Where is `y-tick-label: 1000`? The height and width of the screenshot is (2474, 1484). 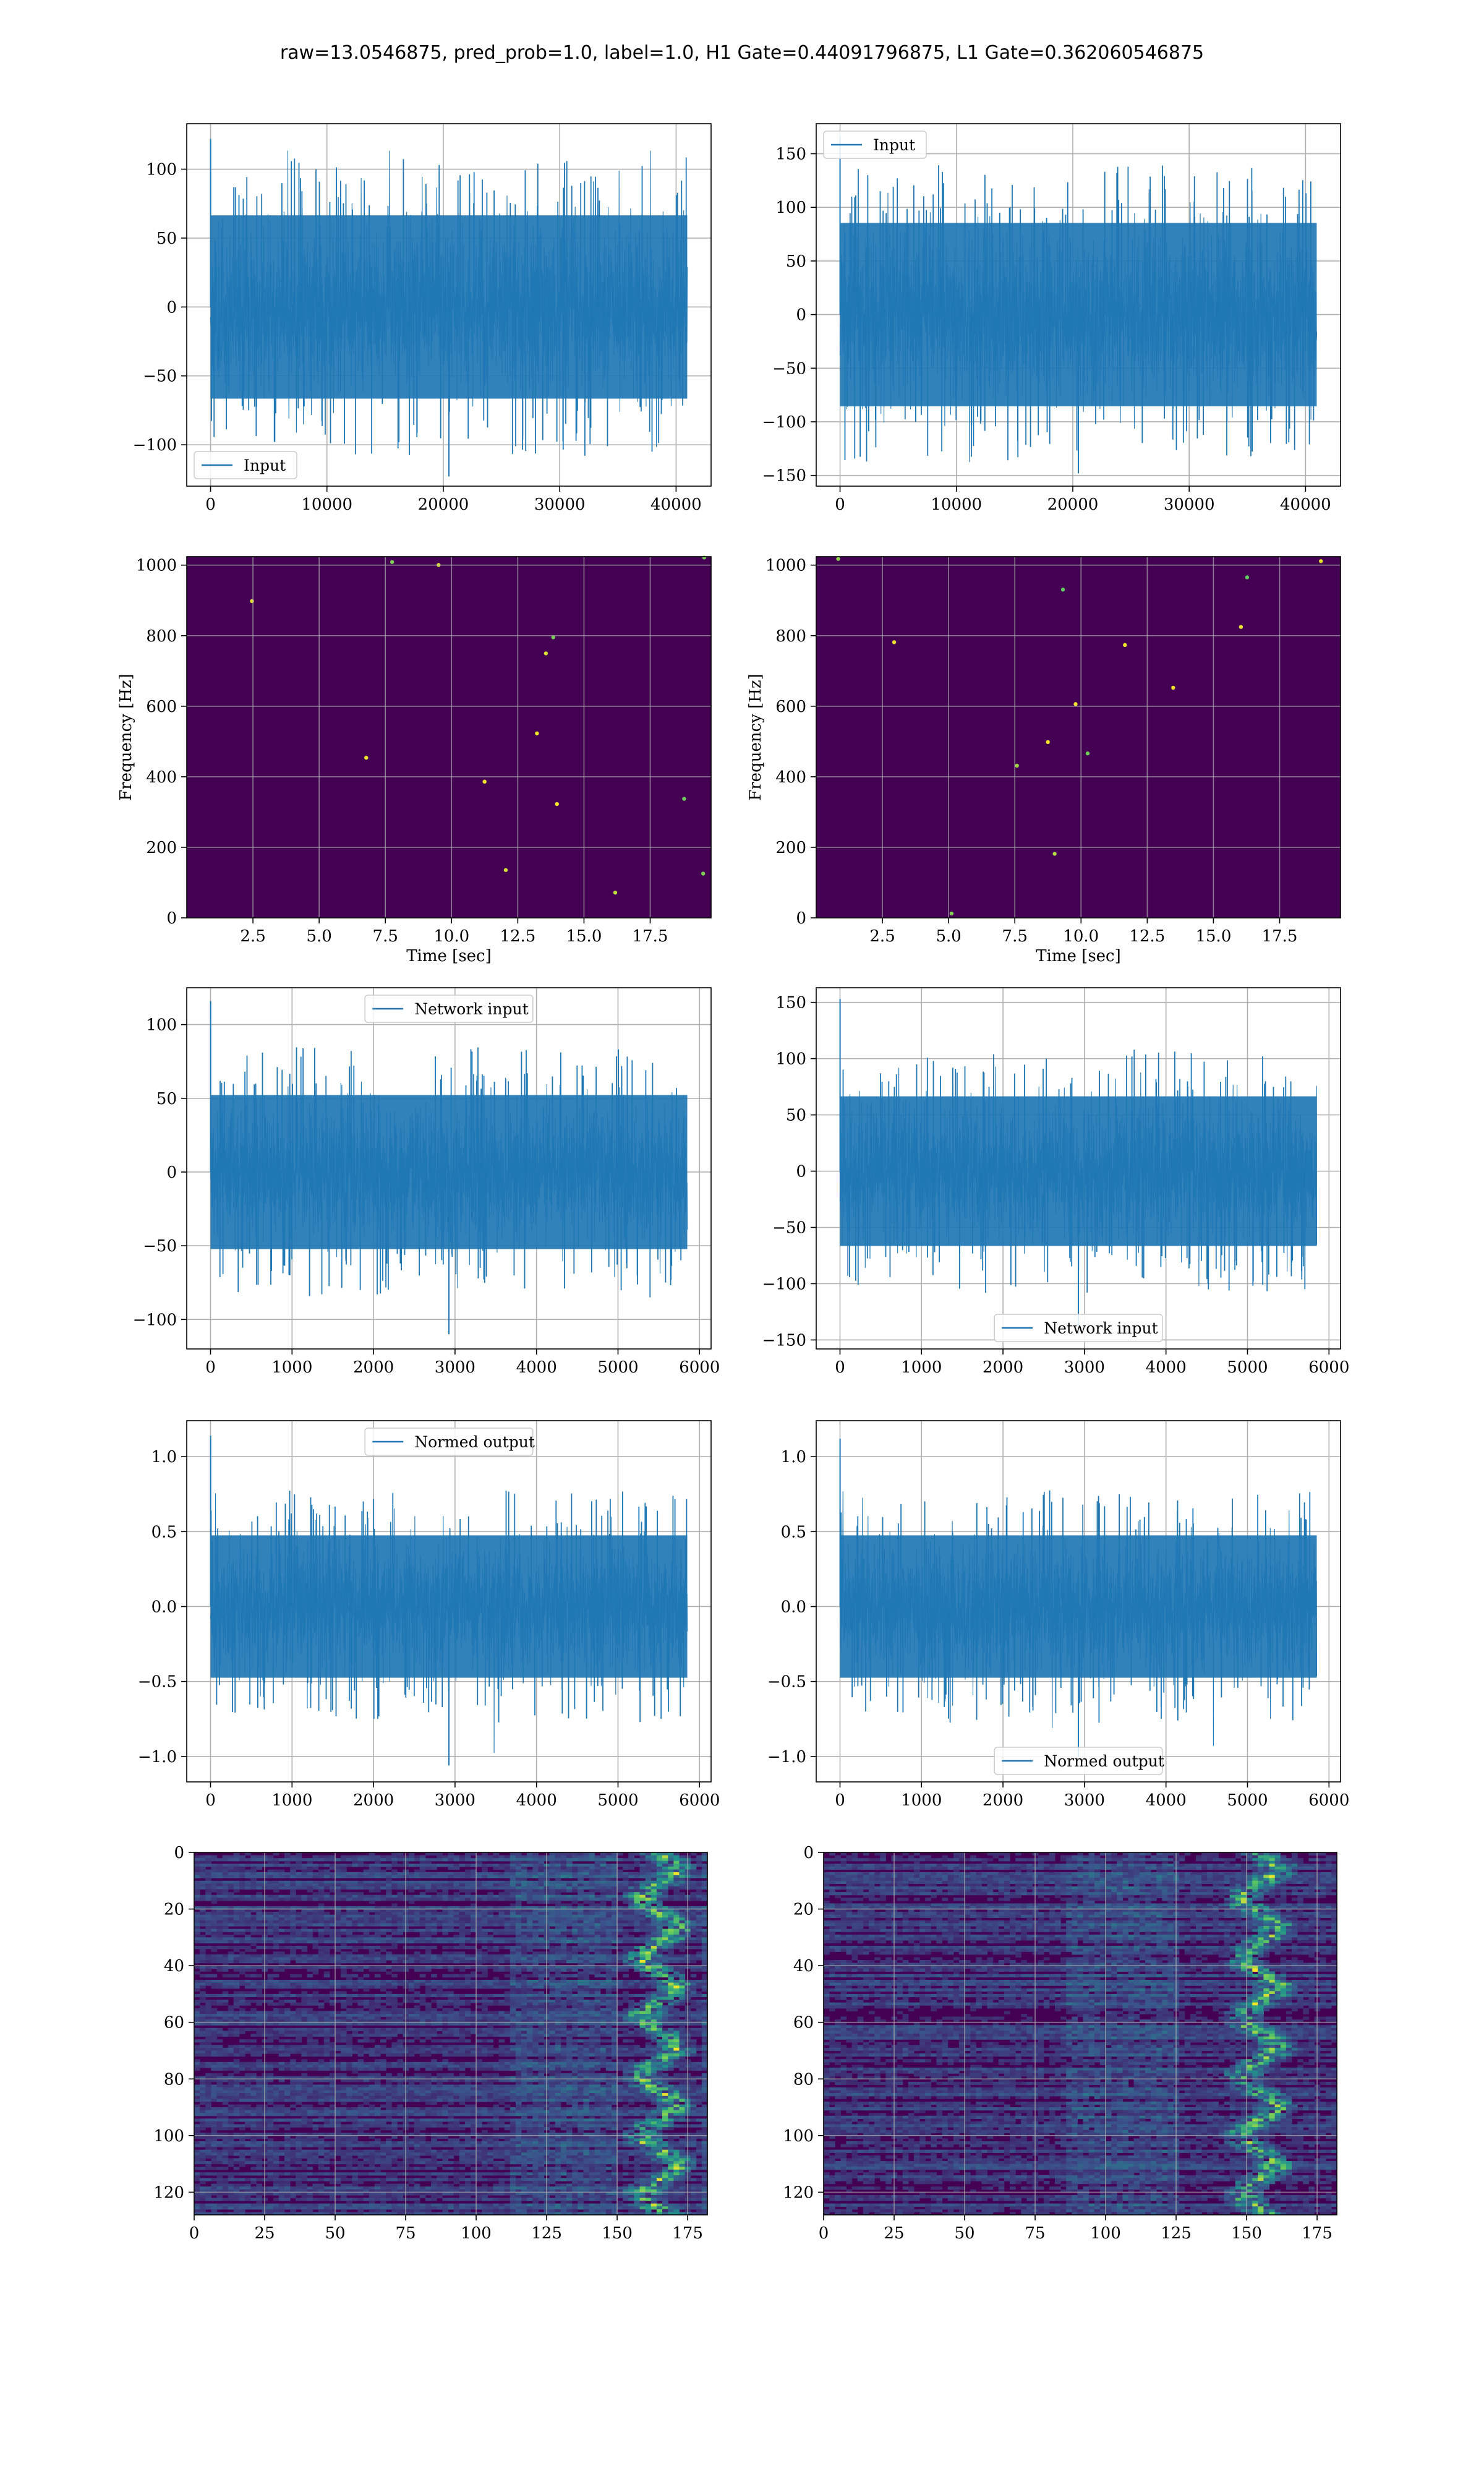
y-tick-label: 1000 is located at coordinates (156, 566).